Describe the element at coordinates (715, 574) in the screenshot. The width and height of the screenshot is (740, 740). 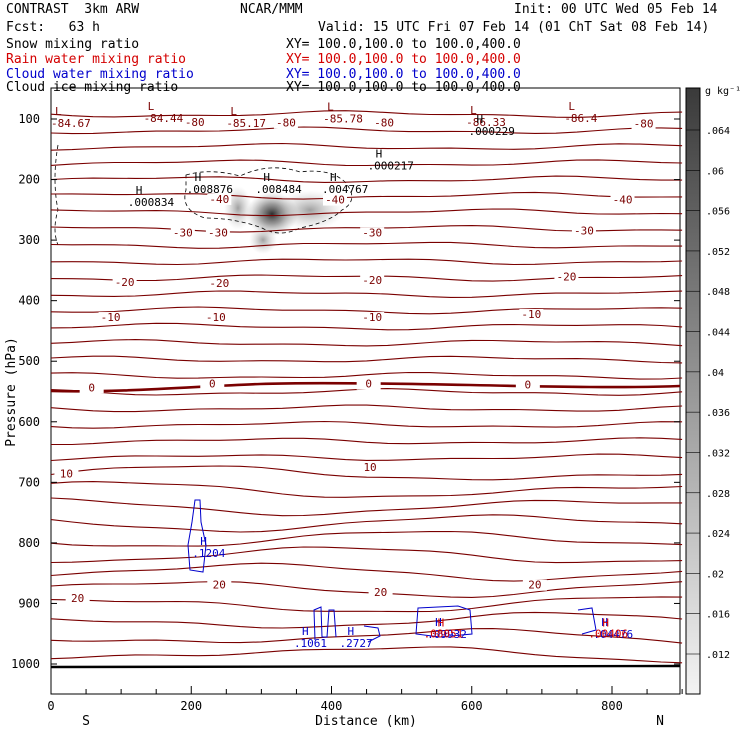
I see `colorbar-tick-label: .02` at that location.